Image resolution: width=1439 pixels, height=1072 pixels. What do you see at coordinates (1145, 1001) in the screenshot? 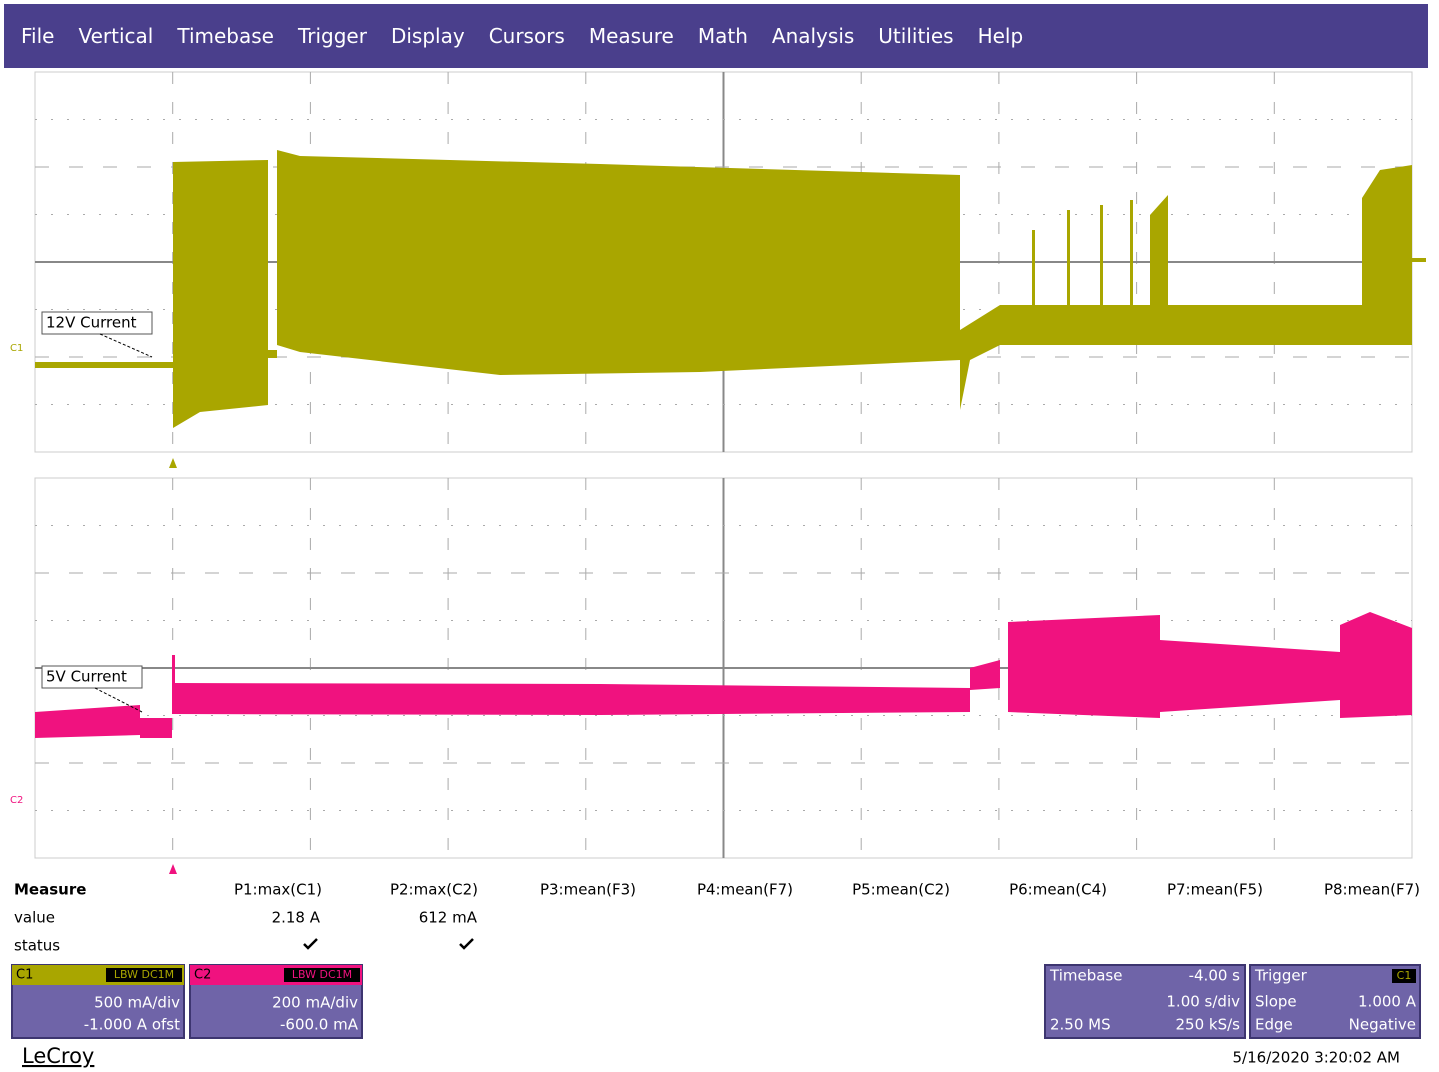
I see `timebase-box` at bounding box center [1145, 1001].